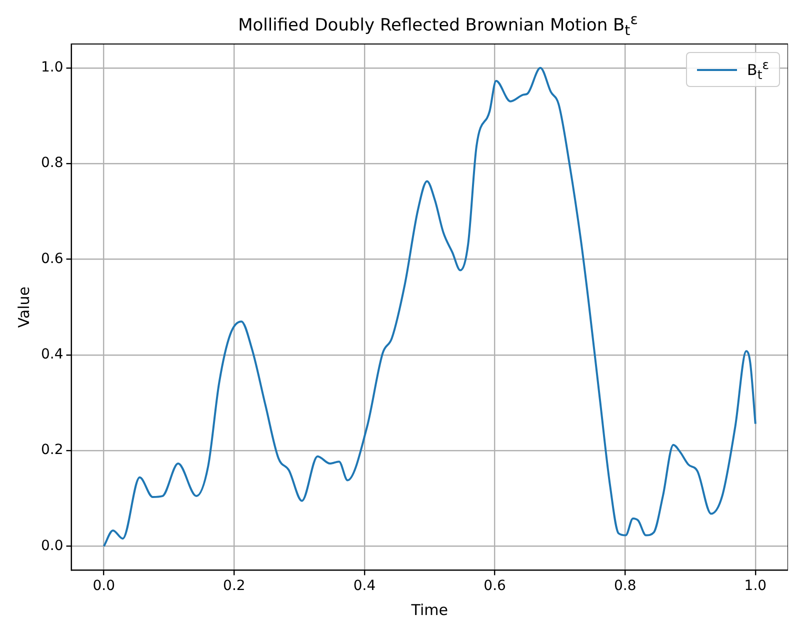 Image resolution: width=795 pixels, height=639 pixels. What do you see at coordinates (234, 586) in the screenshot?
I see `x-tick-label: 0.2` at bounding box center [234, 586].